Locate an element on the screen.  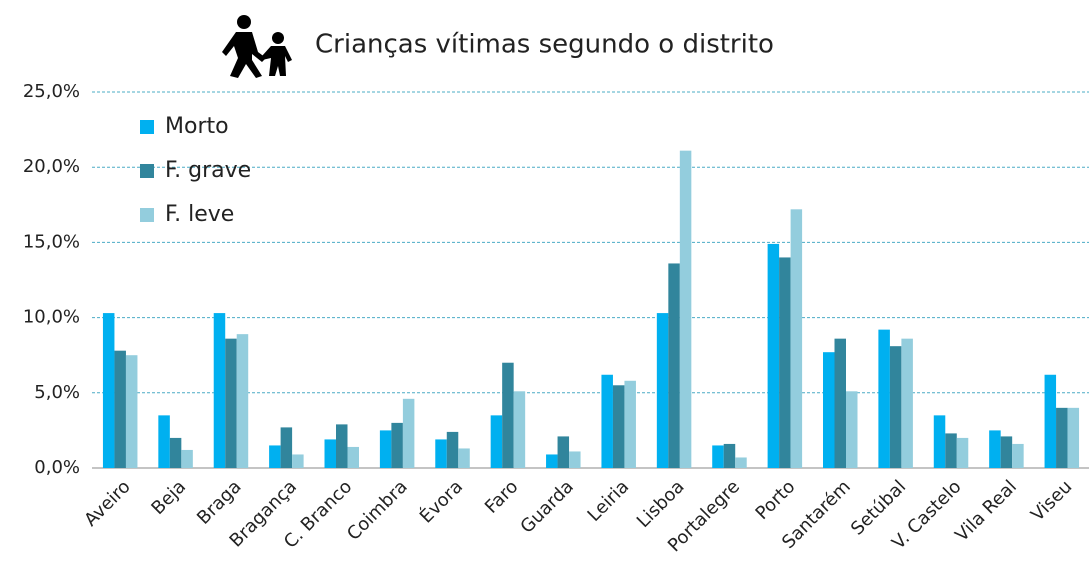
x-tick-label: Coimbra is located at coordinates (377, 510).